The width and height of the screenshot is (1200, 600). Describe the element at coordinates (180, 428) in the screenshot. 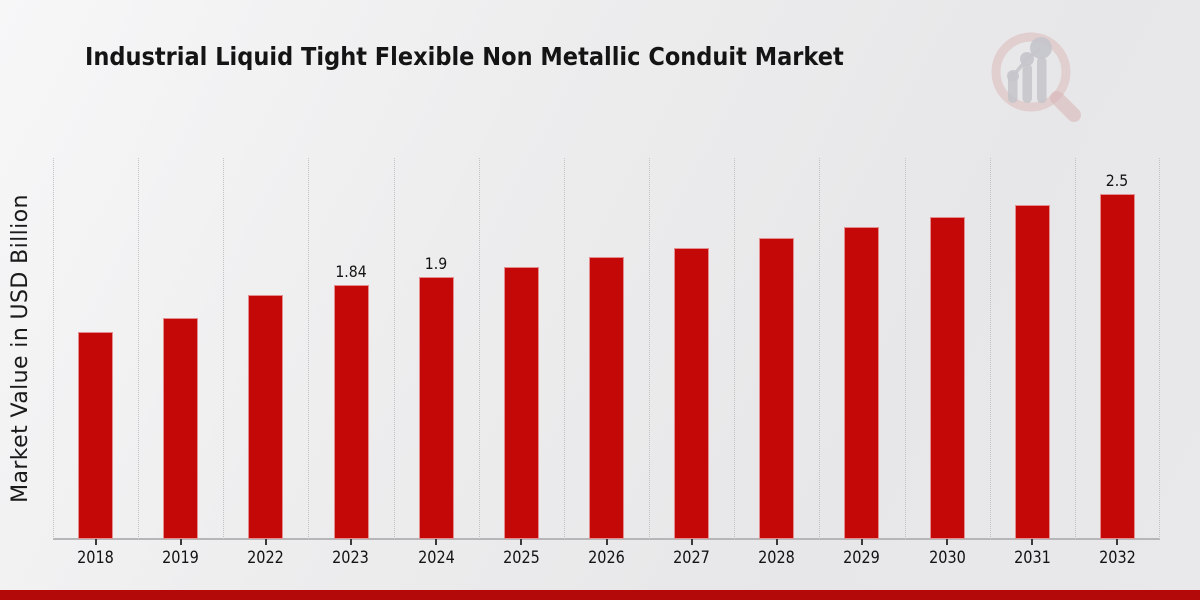

I see `bar-2019` at that location.